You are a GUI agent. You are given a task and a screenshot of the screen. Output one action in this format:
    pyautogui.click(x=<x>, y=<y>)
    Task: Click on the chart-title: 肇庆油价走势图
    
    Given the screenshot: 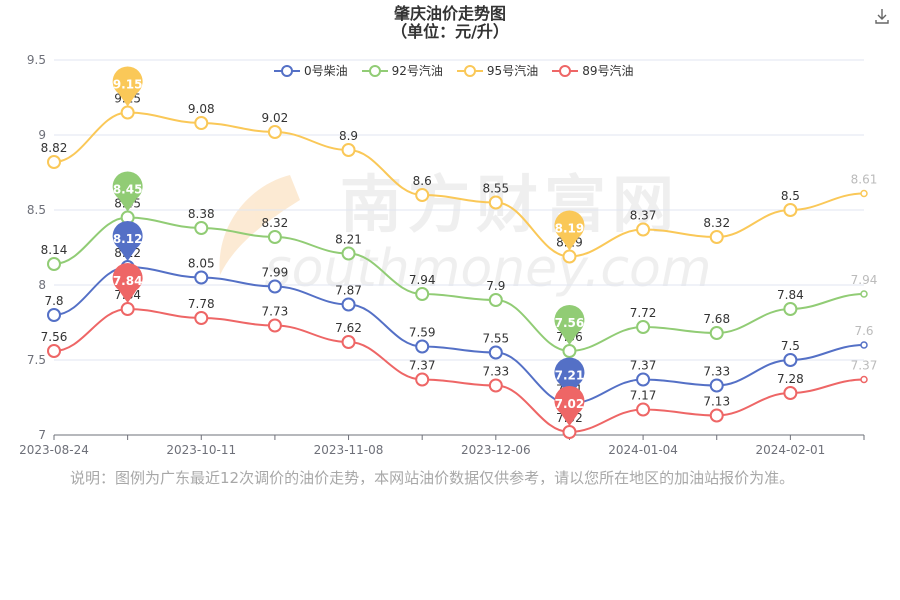 What is the action you would take?
    pyautogui.click(x=449, y=13)
    